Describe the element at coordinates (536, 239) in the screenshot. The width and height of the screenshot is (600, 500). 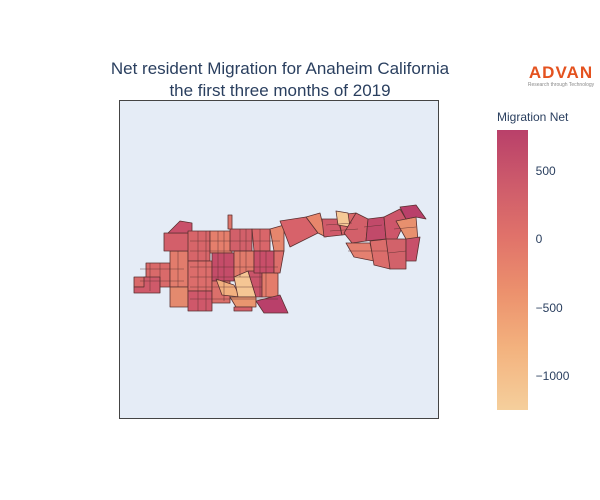
I see `colorbar-tick-text: 0` at that location.